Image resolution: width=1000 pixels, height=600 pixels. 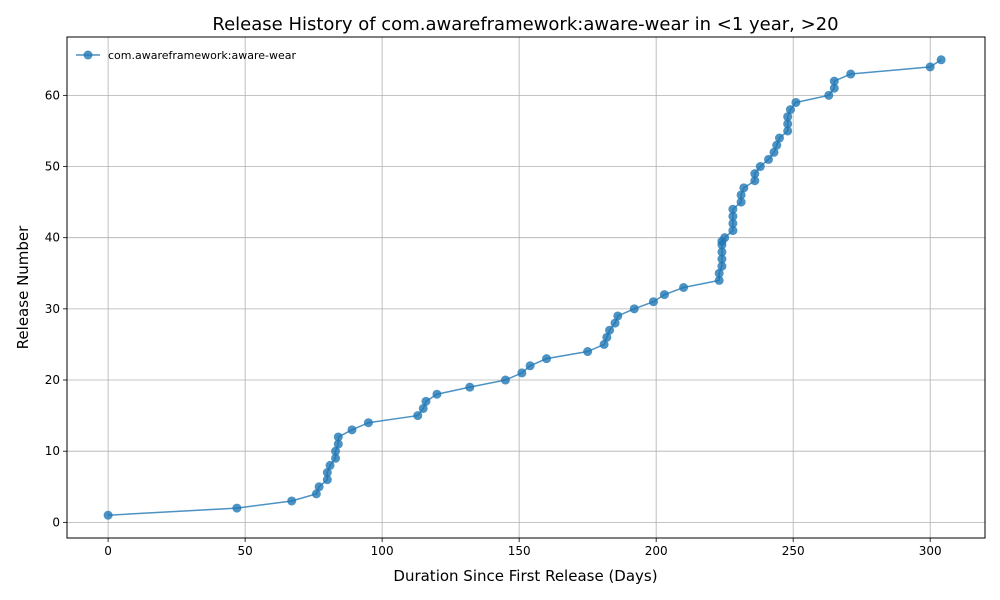 What do you see at coordinates (244, 551) in the screenshot?
I see `x-tick-label: 50` at bounding box center [244, 551].